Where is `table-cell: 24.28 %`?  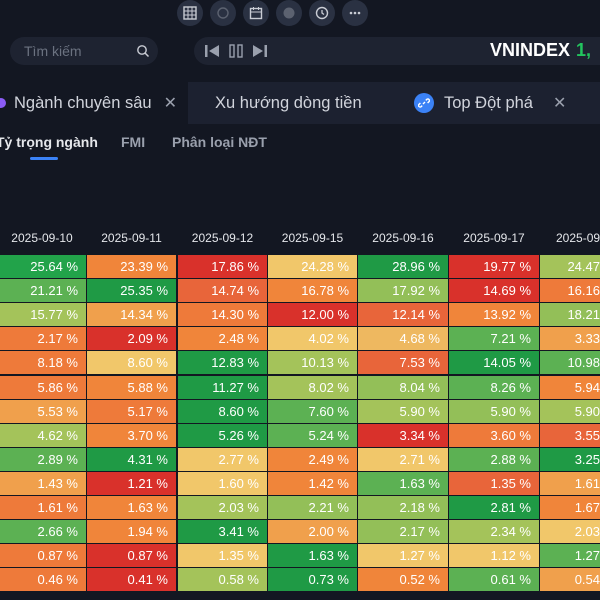
table-cell: 24.28 % is located at coordinates (312, 267).